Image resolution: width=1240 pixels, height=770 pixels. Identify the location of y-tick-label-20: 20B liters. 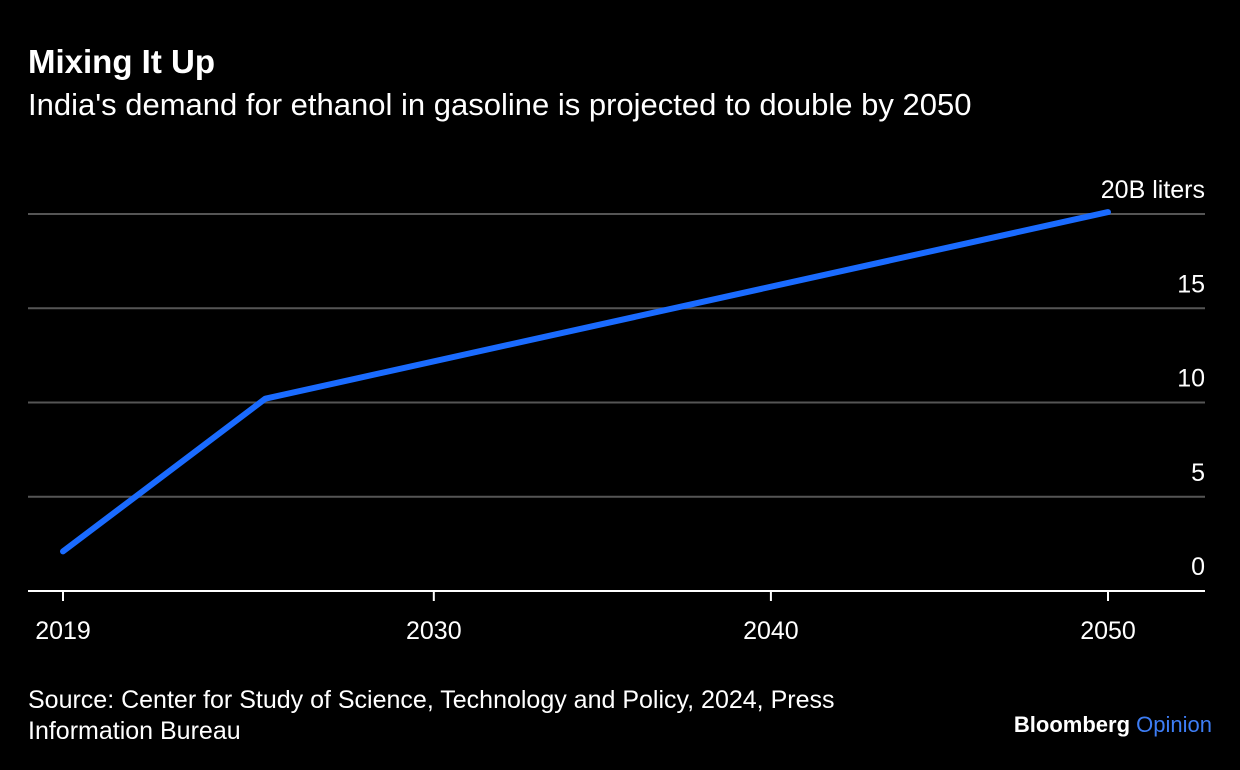
(1153, 190).